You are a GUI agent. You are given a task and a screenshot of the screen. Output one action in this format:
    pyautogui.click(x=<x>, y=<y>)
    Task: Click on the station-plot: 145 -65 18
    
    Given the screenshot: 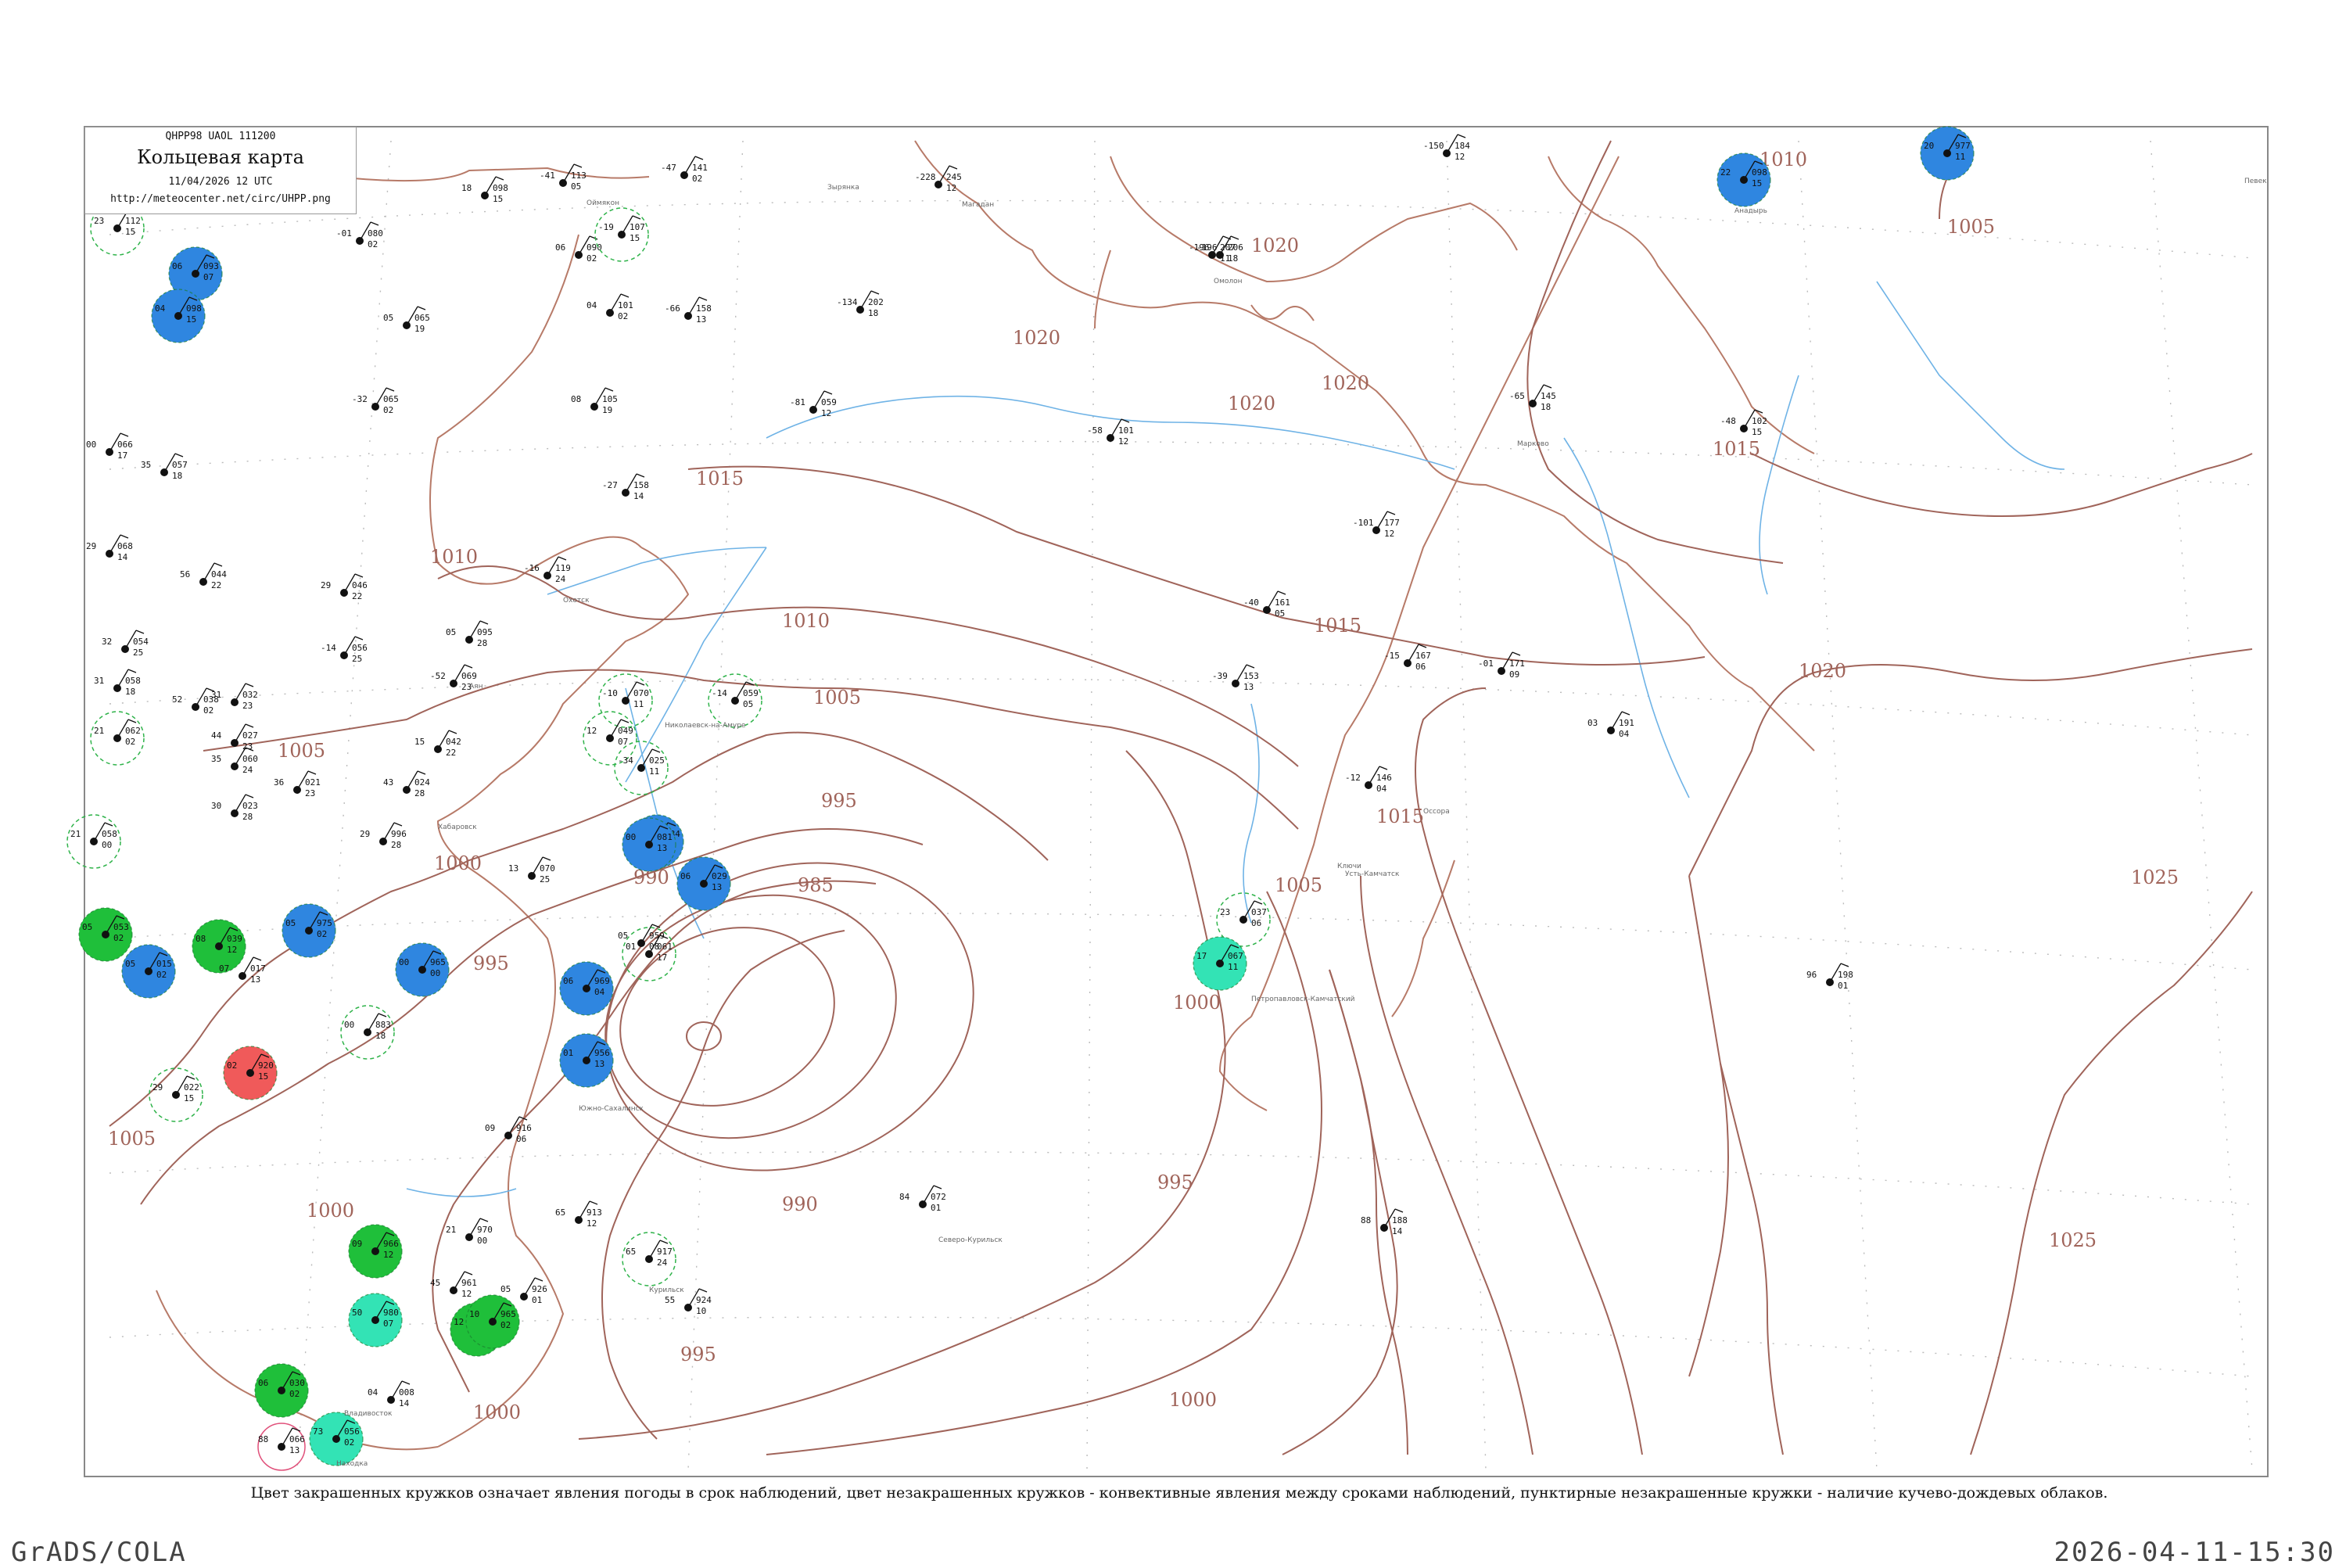 What is the action you would take?
    pyautogui.click(x=1532, y=398)
    